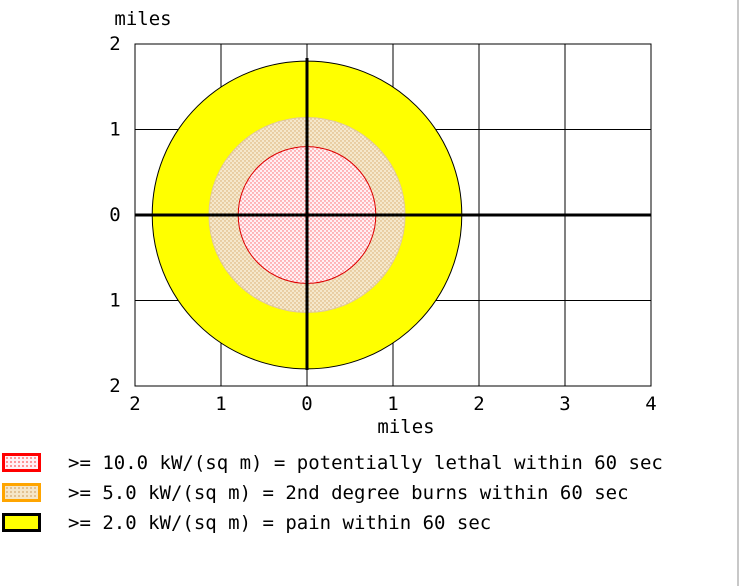 The image size is (739, 586). What do you see at coordinates (564, 404) in the screenshot?
I see `x-tick-label: 3` at bounding box center [564, 404].